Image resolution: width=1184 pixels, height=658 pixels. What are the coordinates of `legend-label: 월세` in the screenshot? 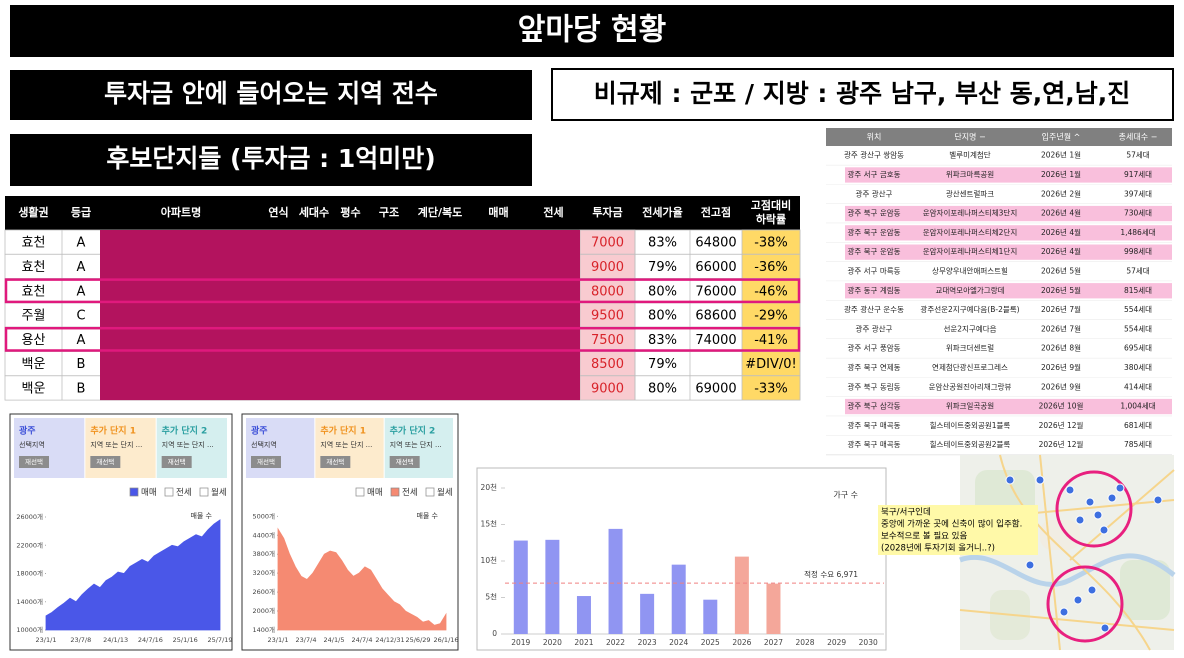 It's located at (219, 492).